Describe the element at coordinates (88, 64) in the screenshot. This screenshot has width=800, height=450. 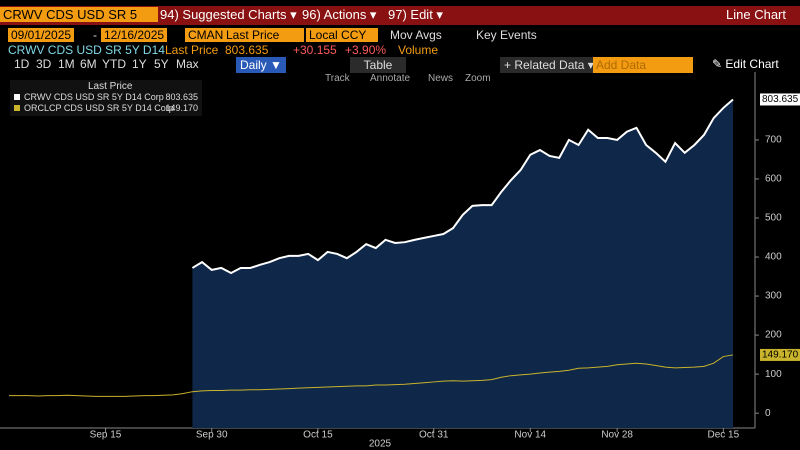
I see `period-button: 6M` at that location.